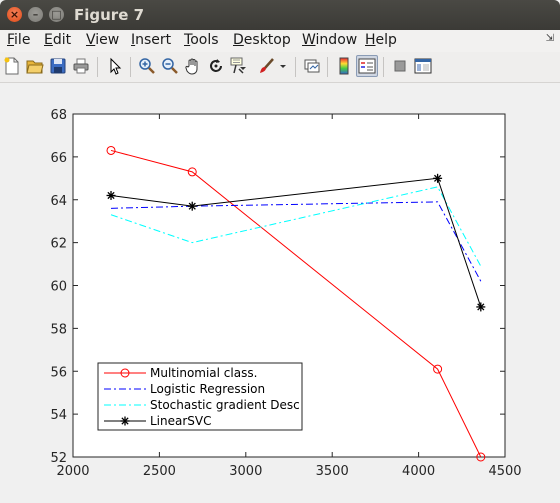 Image resolution: width=560 pixels, height=503 pixels. Describe the element at coordinates (181, 421) in the screenshot. I see `legend-label-3: LinearSVC` at that location.